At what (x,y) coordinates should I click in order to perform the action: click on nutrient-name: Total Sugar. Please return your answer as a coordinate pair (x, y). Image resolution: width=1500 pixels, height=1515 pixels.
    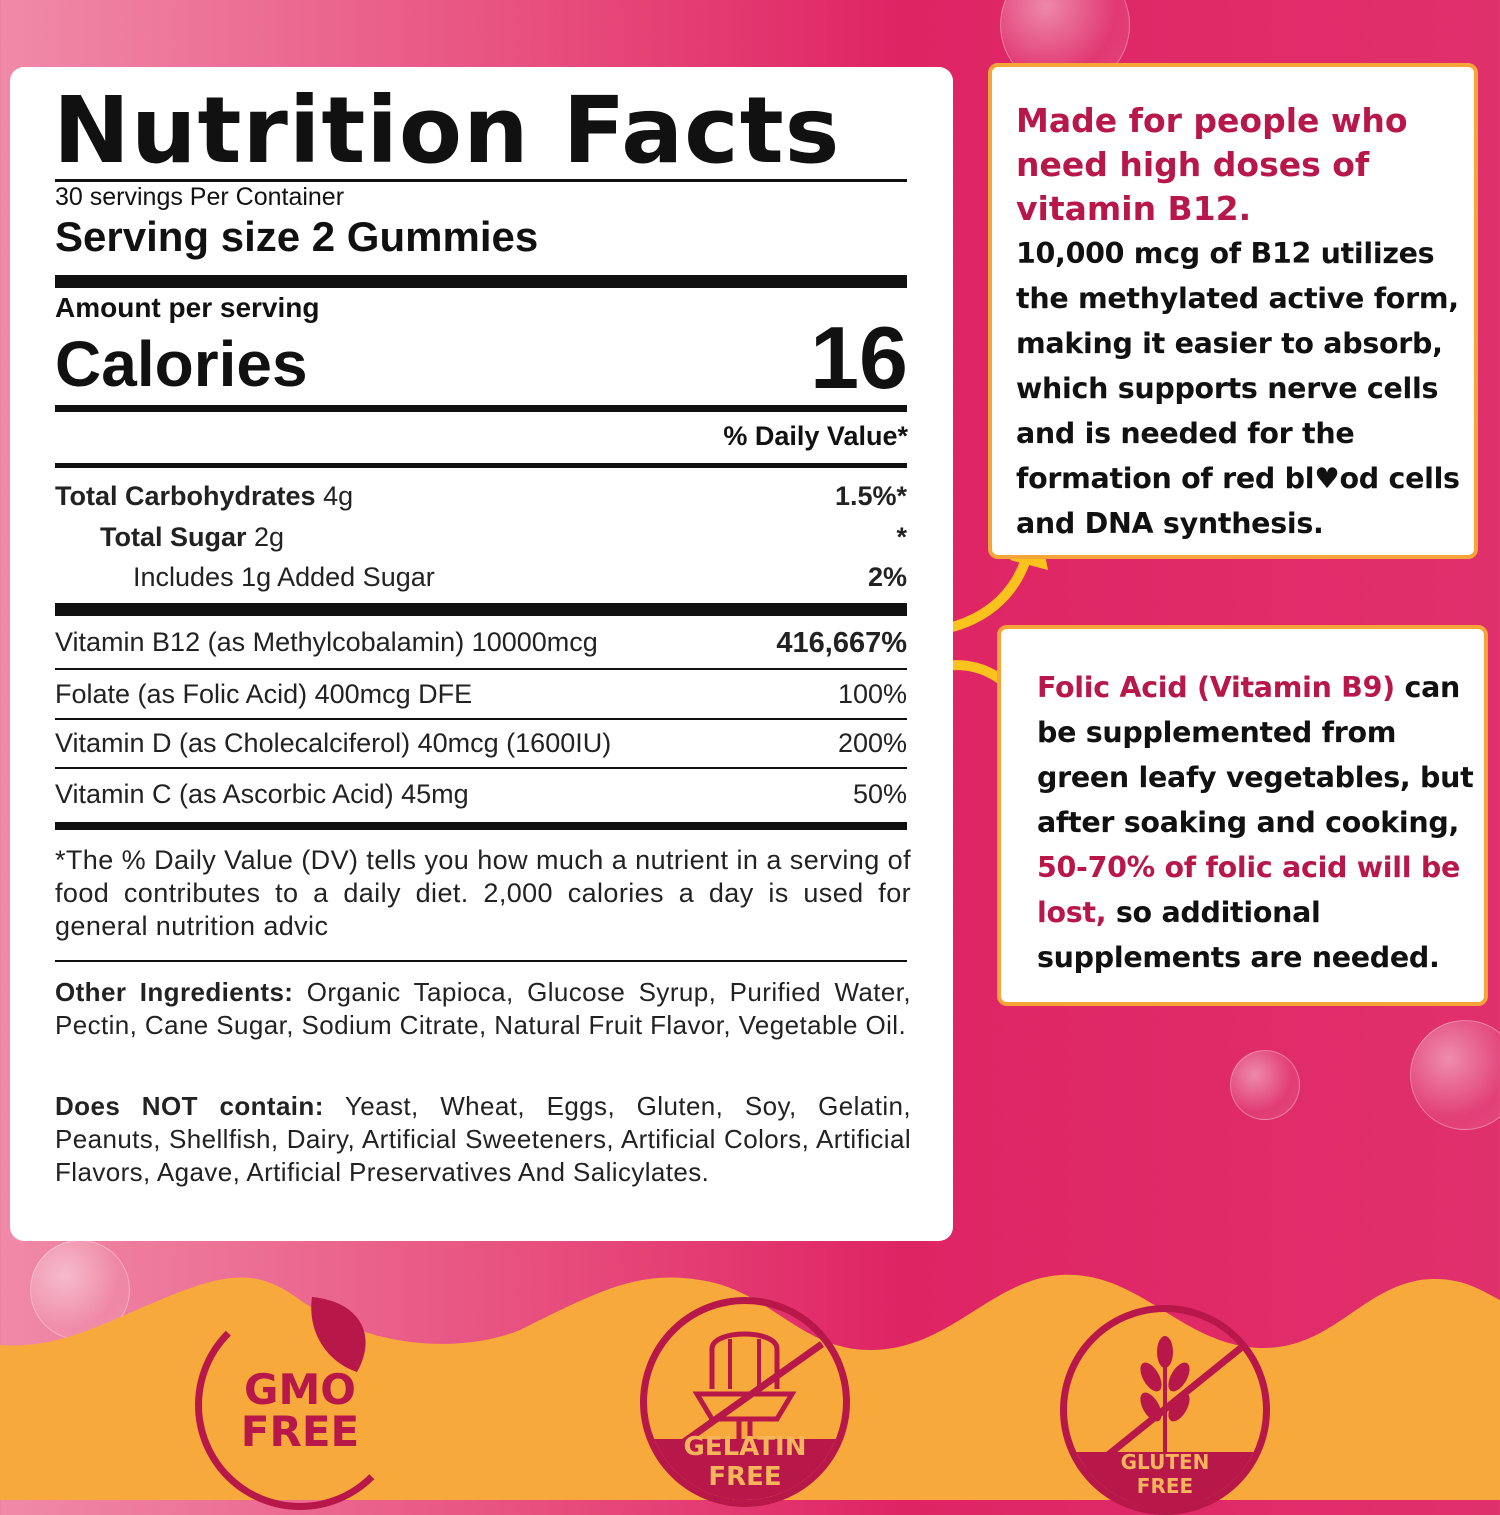
    Looking at the image, I should click on (173, 537).